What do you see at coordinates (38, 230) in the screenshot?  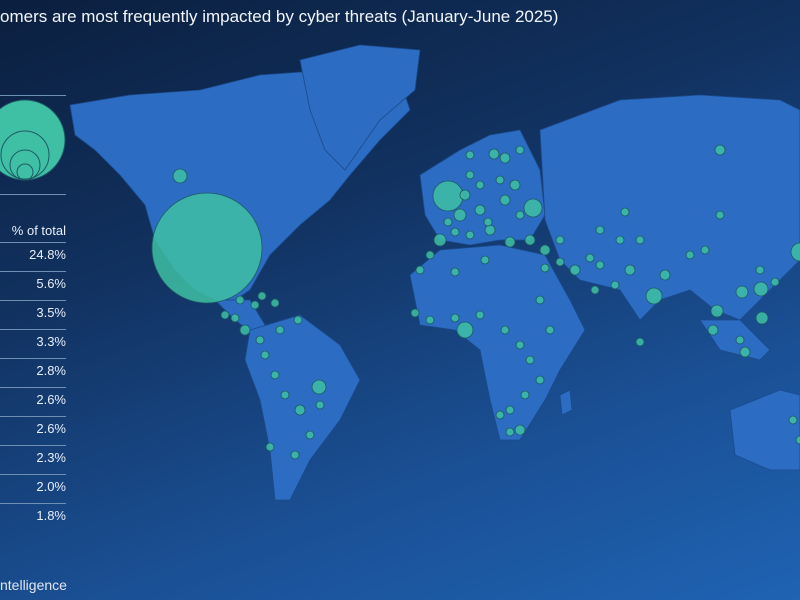 I see `column-header: % of total` at bounding box center [38, 230].